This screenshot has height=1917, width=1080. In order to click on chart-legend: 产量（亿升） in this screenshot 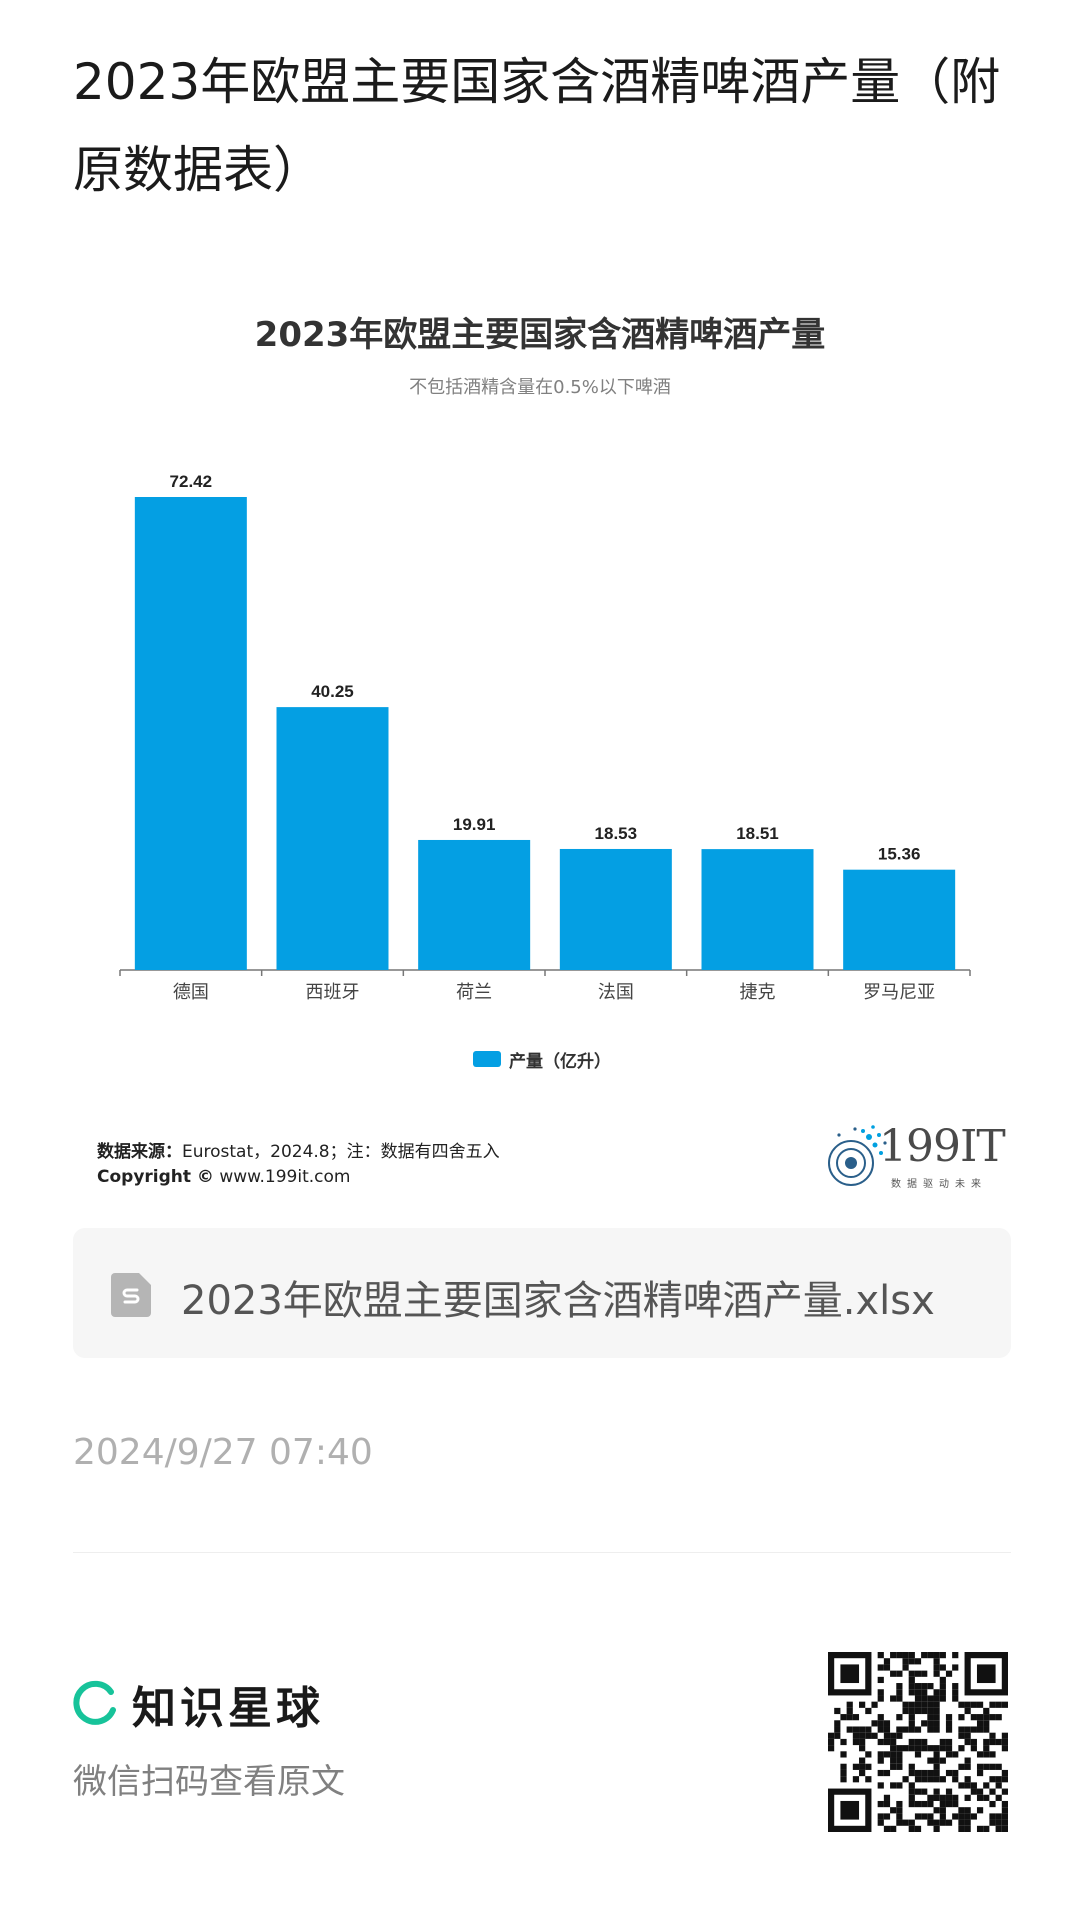, I will do `click(542, 1059)`.